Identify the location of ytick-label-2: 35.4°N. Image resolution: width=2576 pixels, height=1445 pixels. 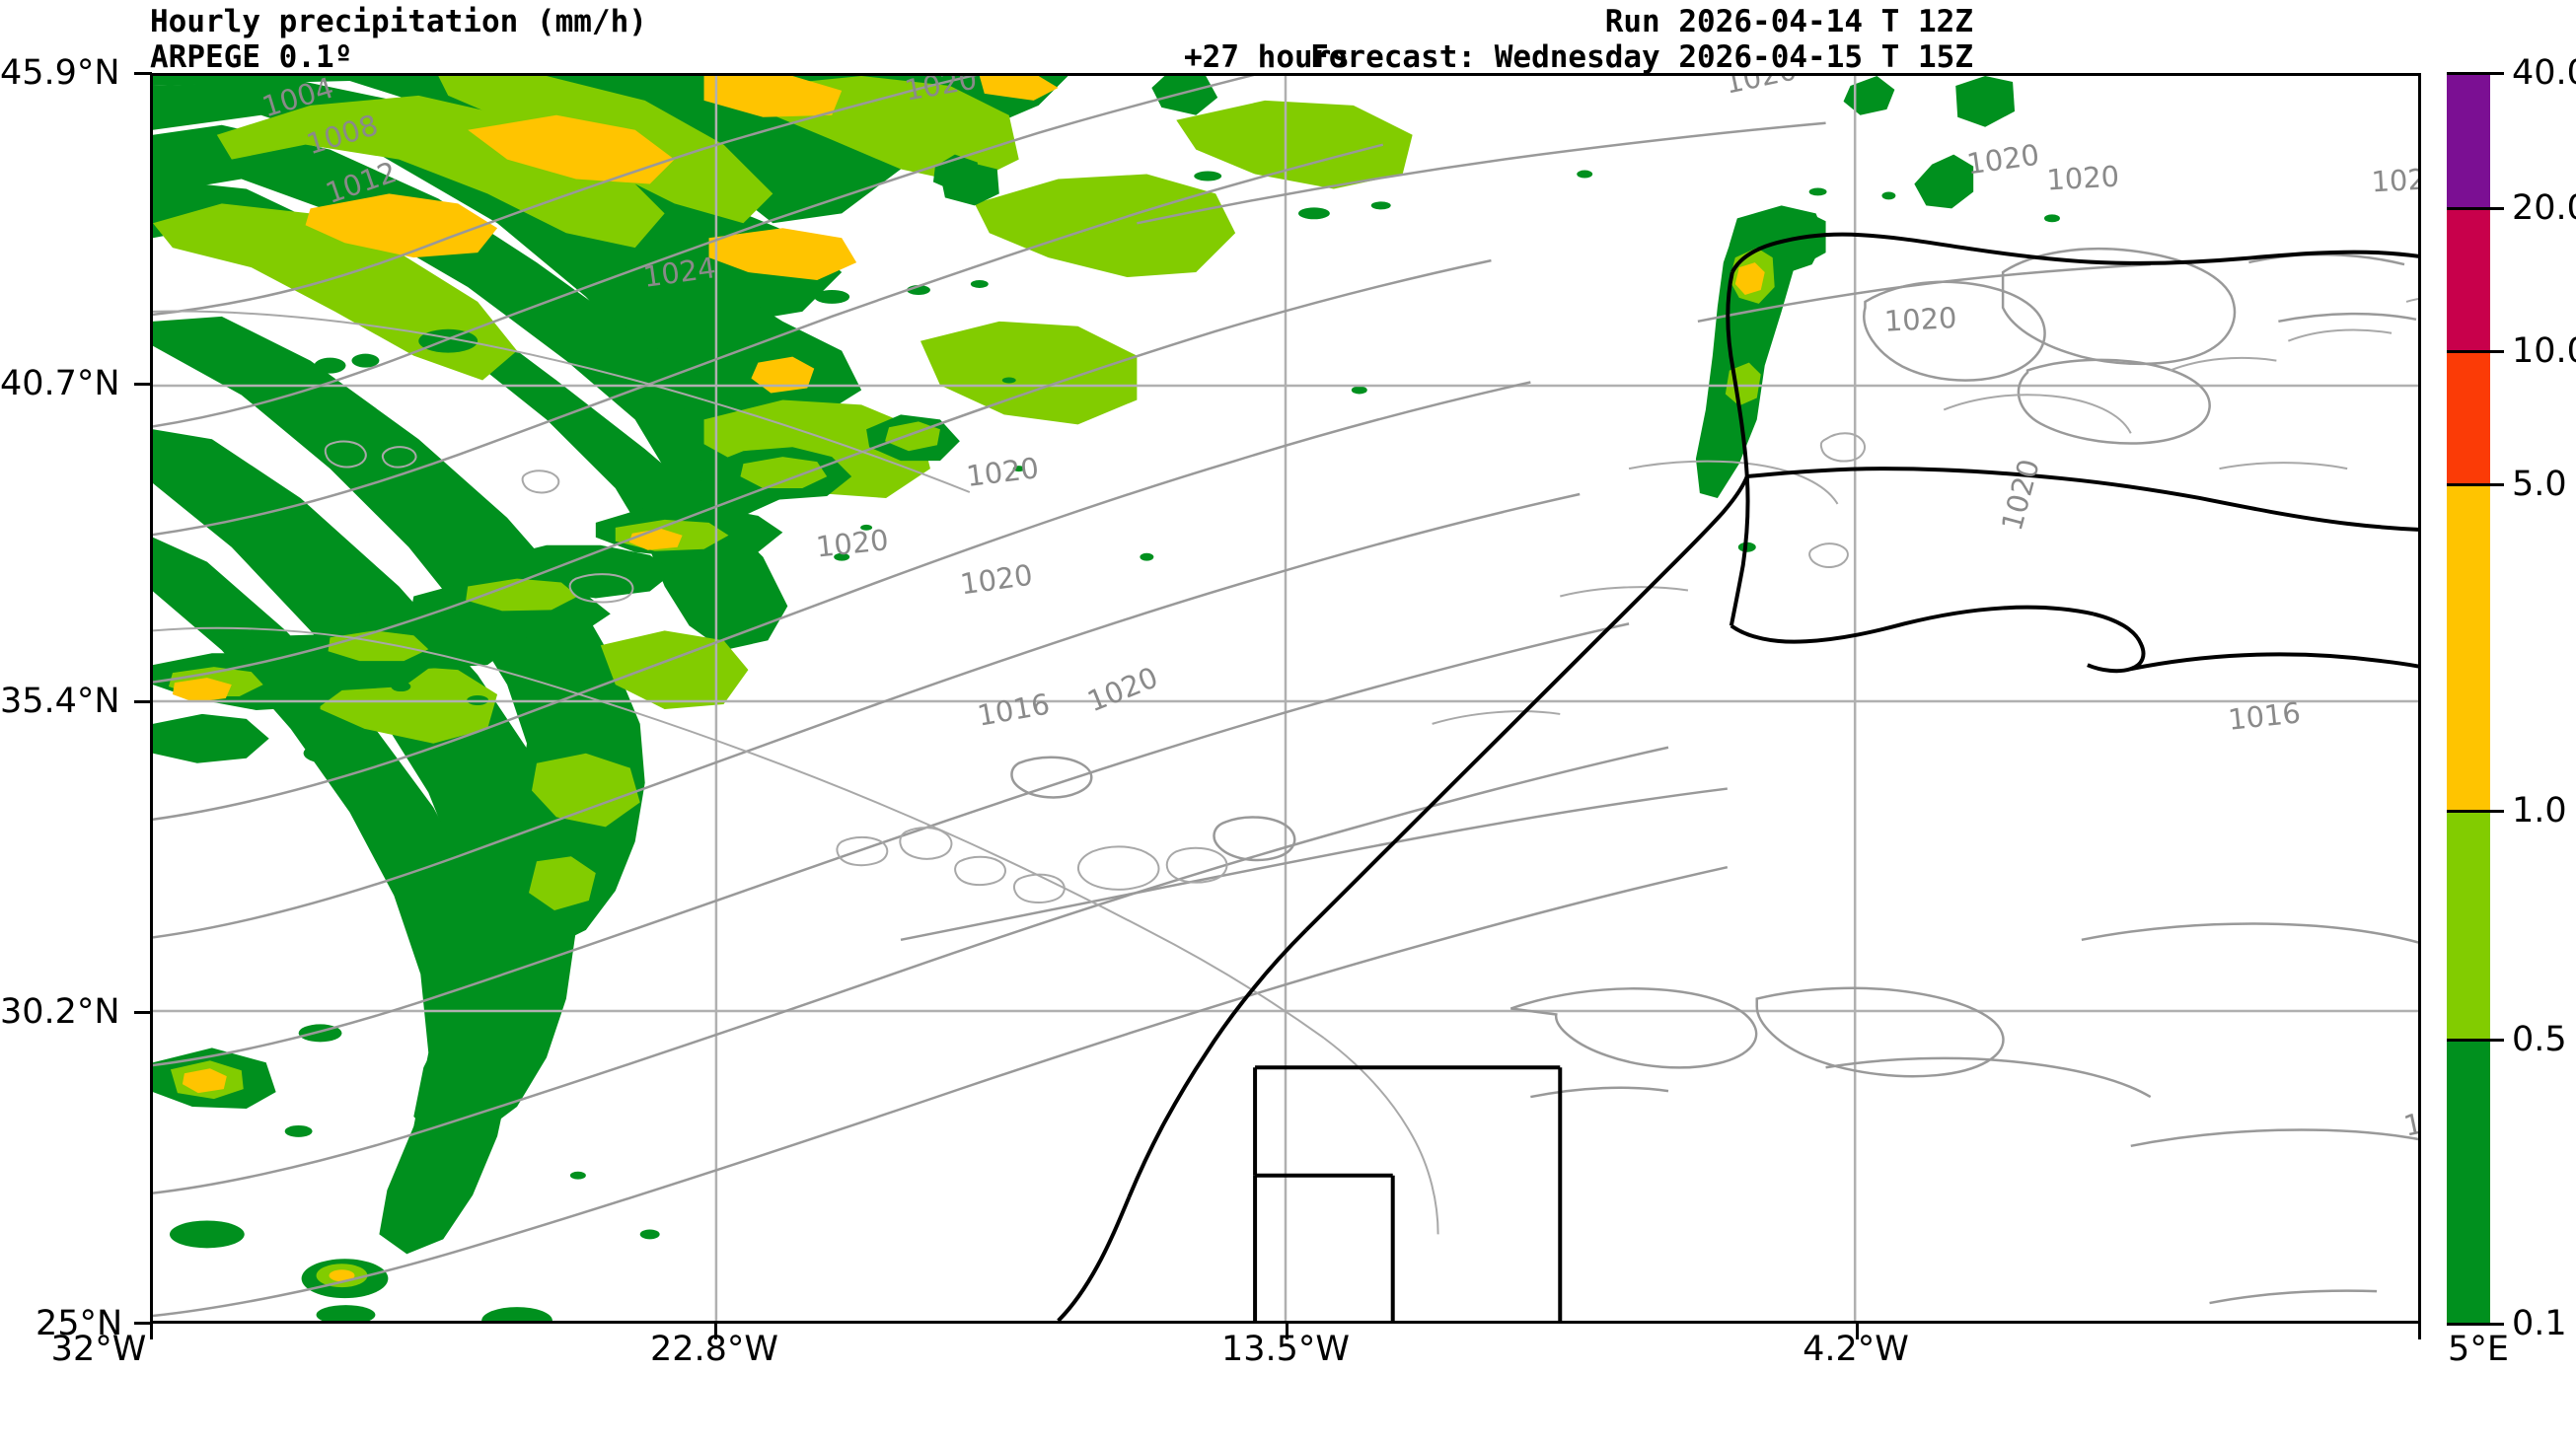
(60, 701).